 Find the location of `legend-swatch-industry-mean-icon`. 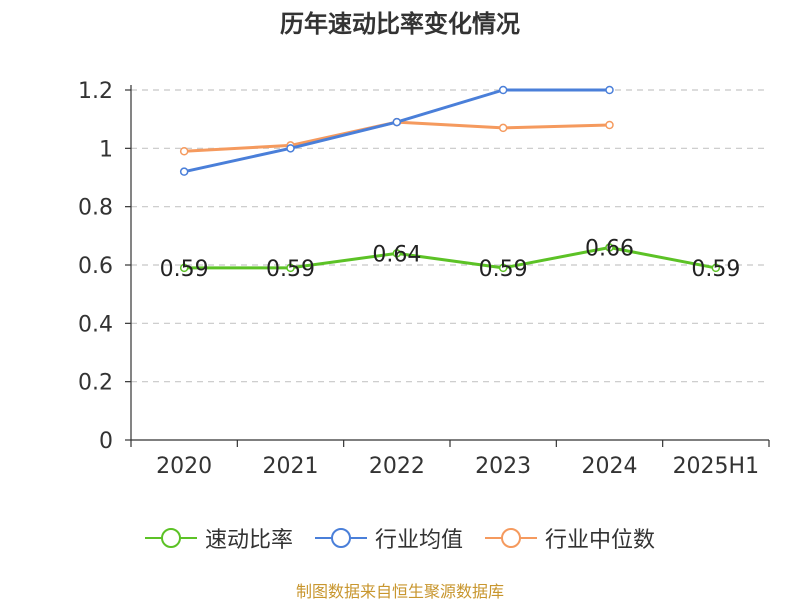

legend-swatch-industry-mean-icon is located at coordinates (340, 538).